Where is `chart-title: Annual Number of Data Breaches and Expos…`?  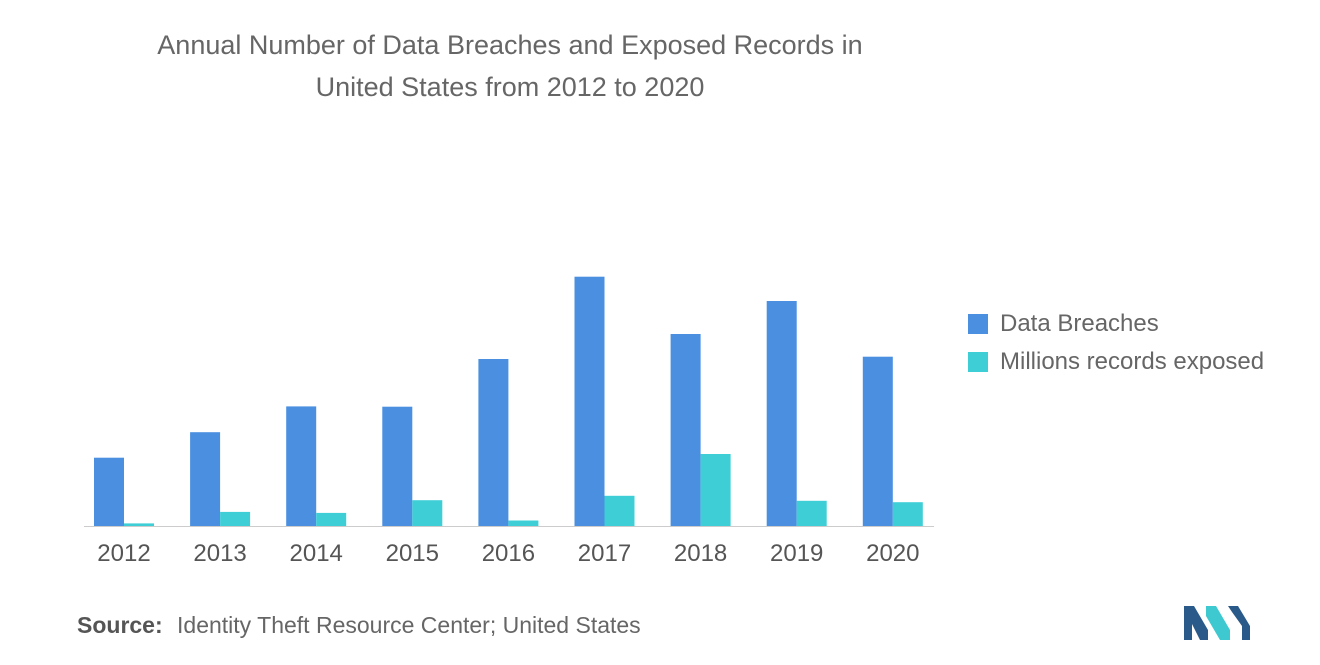 chart-title: Annual Number of Data Breaches and Expos… is located at coordinates (510, 66).